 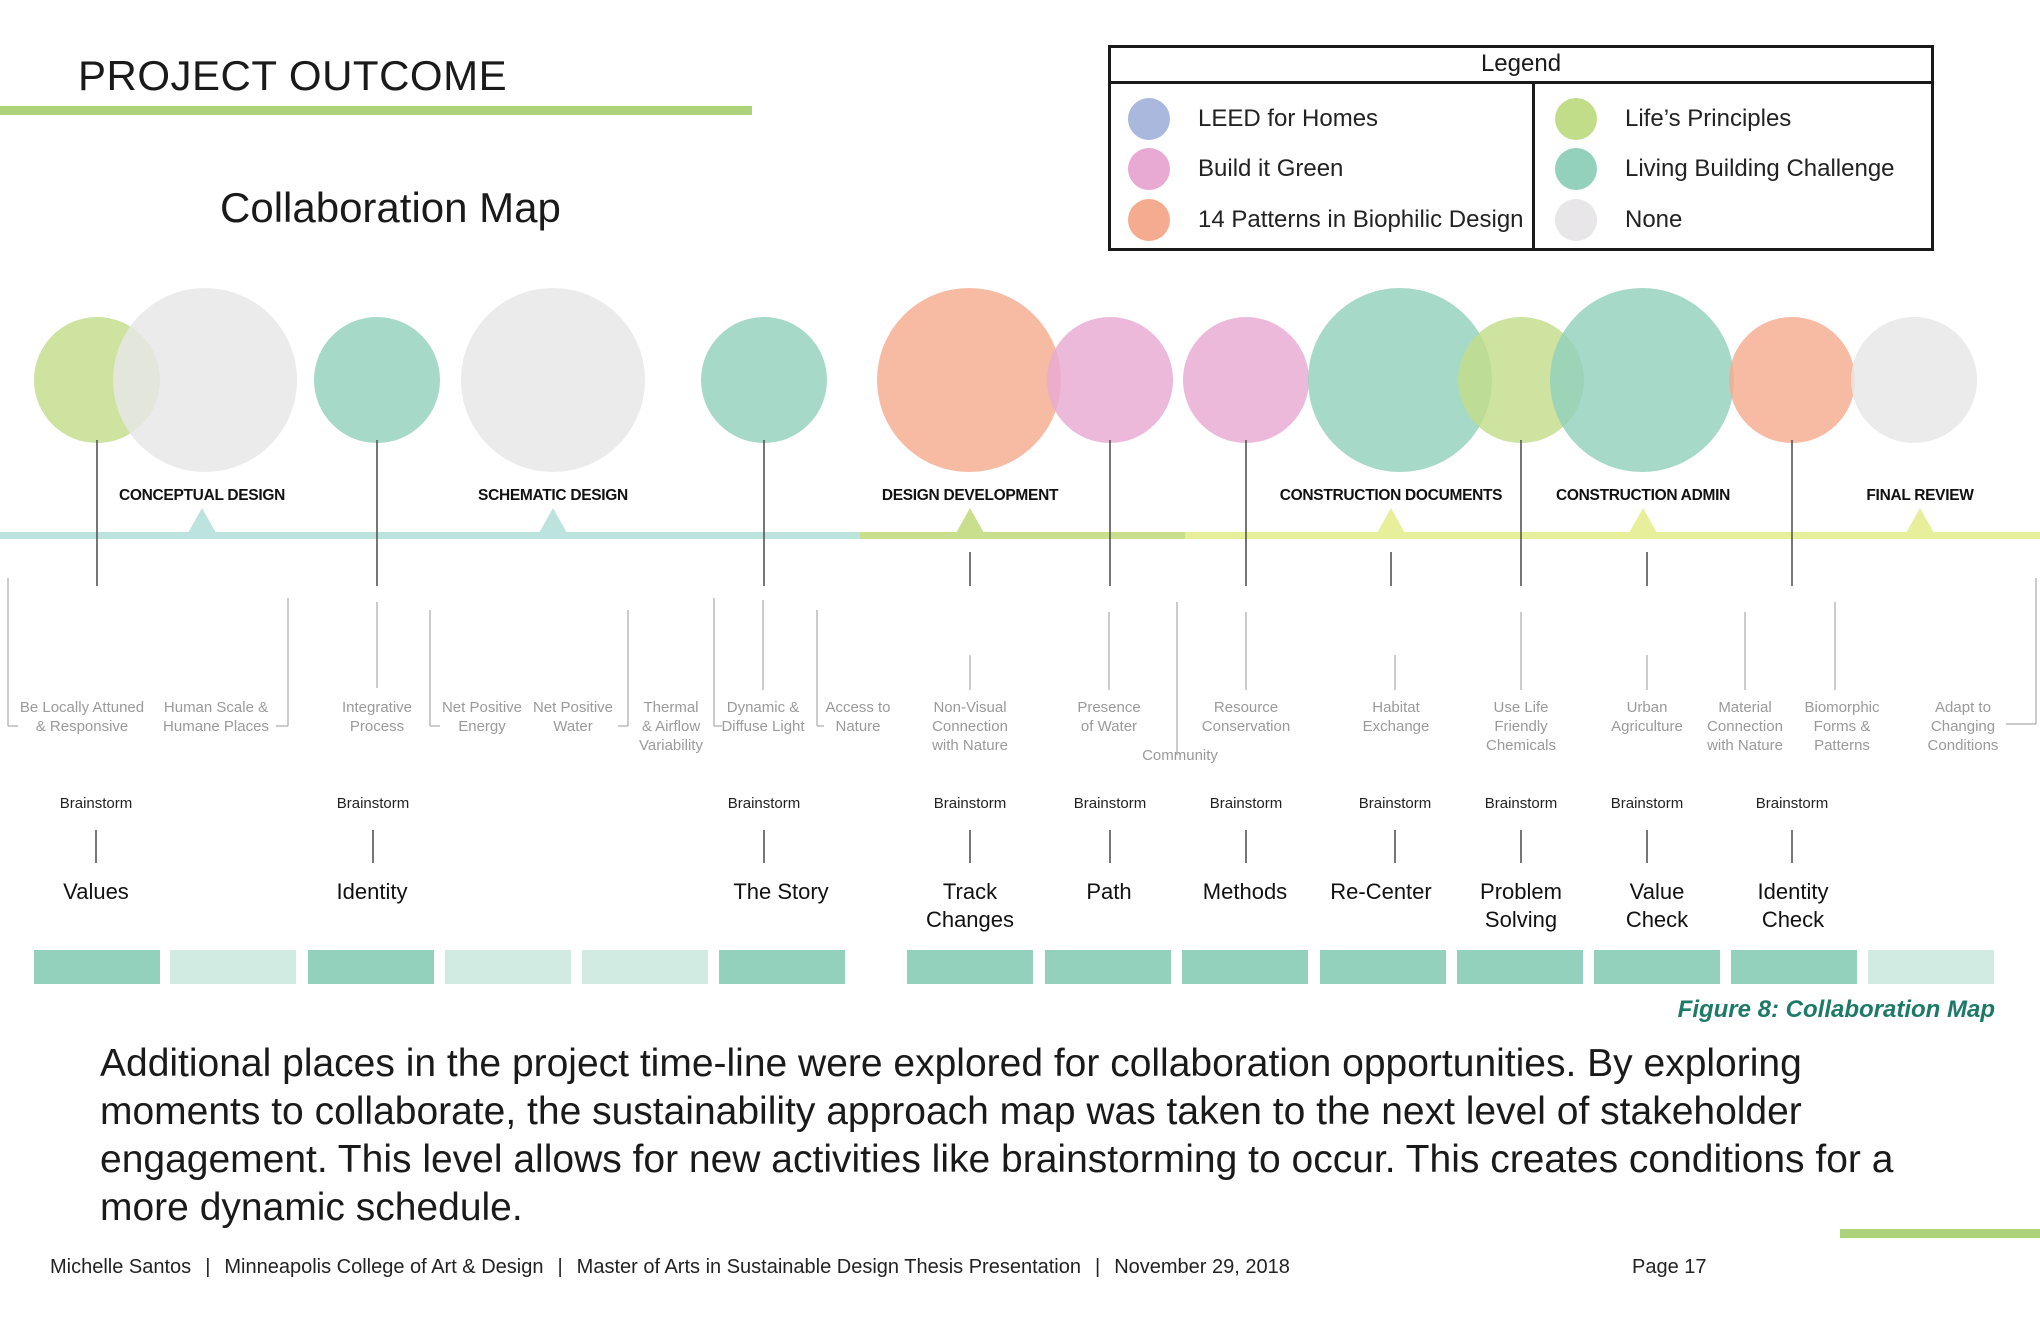 I want to click on footer-date: November 29, 2018, so click(x=1202, y=1267).